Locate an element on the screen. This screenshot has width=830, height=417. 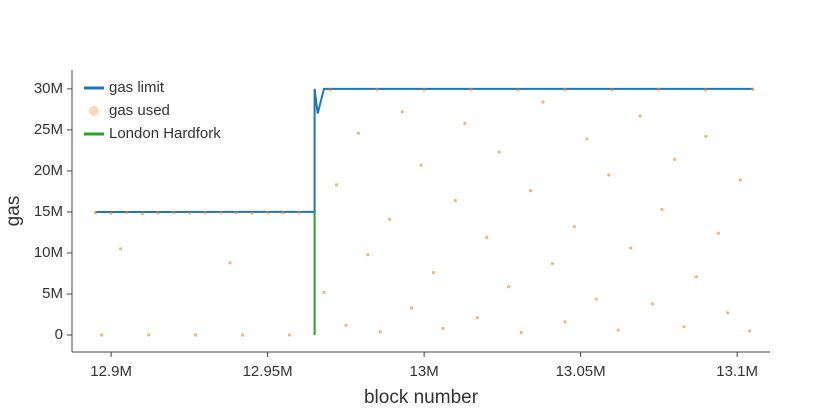
x-tick-label: 13.1M is located at coordinates (737, 371).